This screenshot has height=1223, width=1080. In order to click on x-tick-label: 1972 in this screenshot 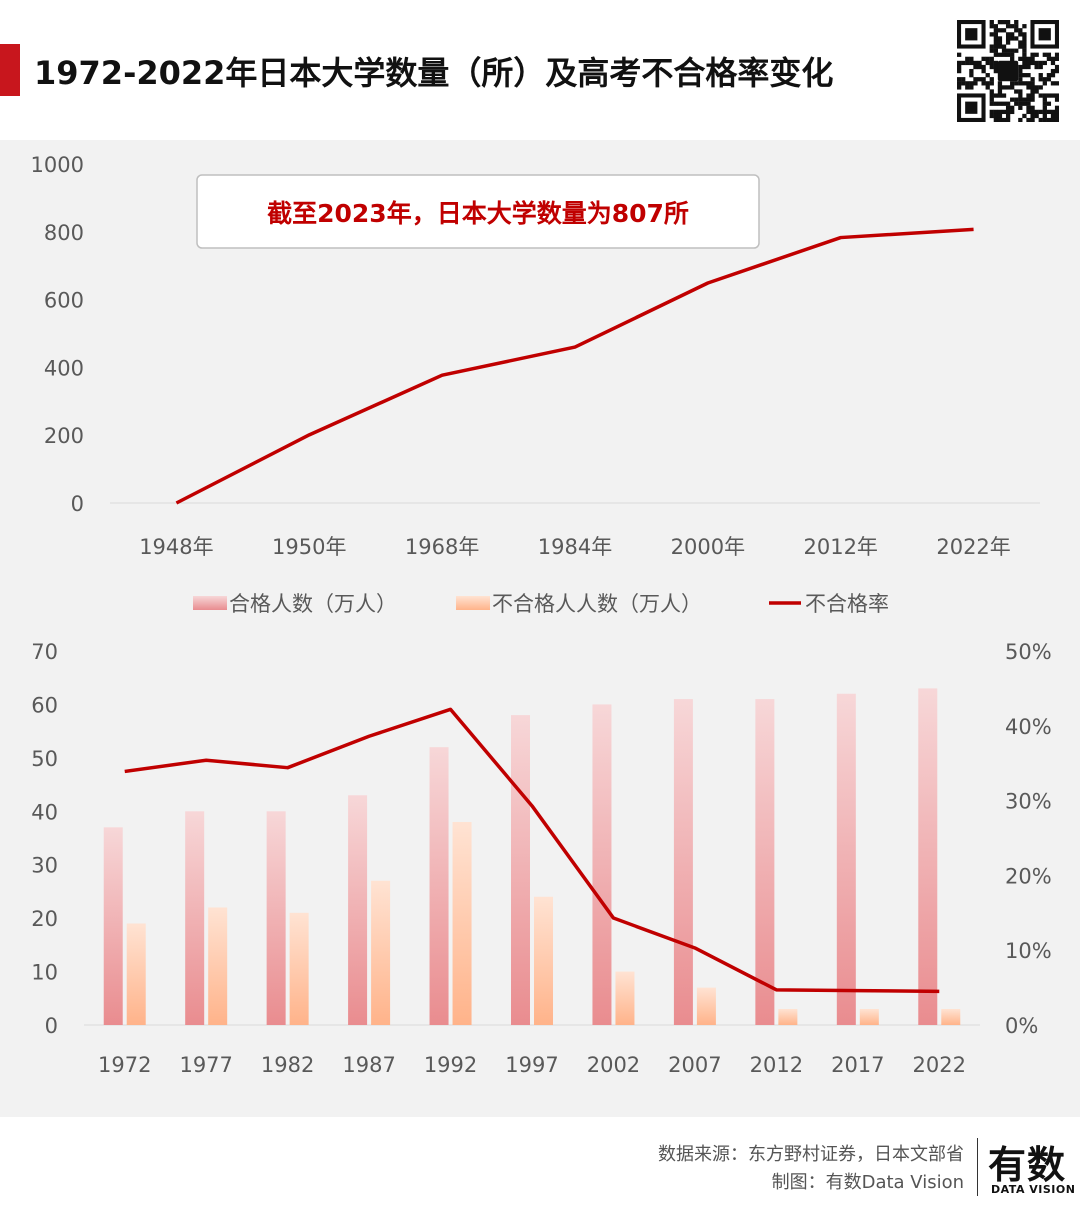, I will do `click(124, 1065)`.